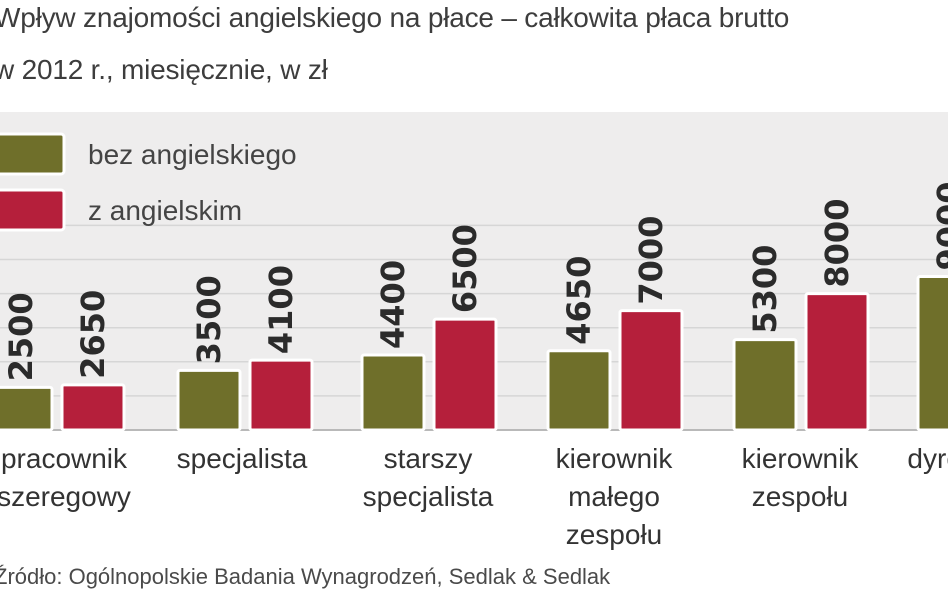  I want to click on data-label: 4400, so click(393, 304).